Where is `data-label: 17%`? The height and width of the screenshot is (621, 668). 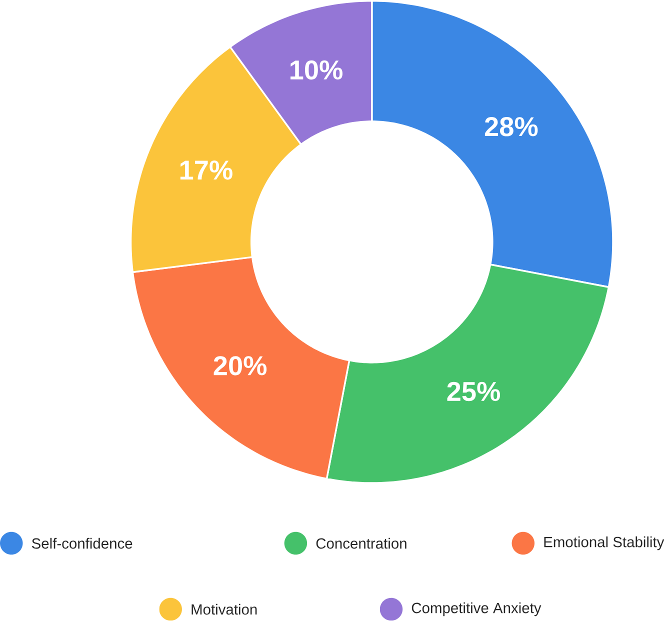 data-label: 17% is located at coordinates (206, 170).